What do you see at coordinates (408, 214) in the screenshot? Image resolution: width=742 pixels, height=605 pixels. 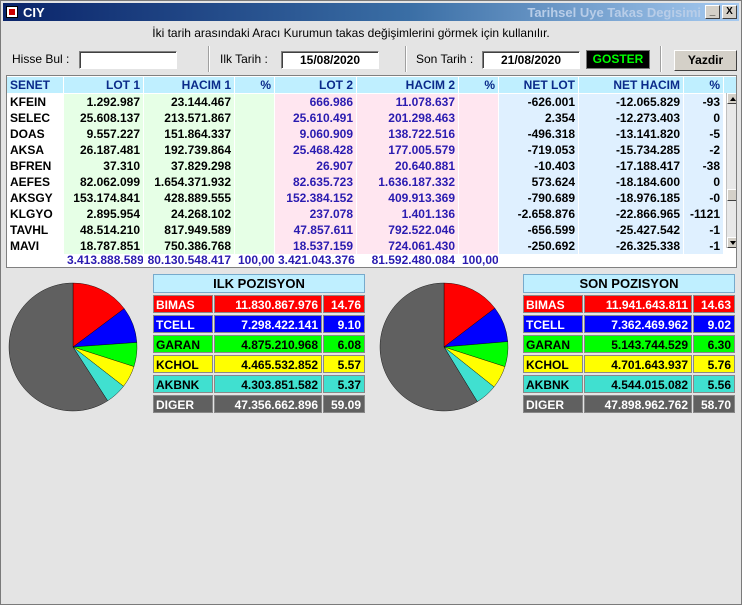 I see `cell-hacim2: 1.401.136` at bounding box center [408, 214].